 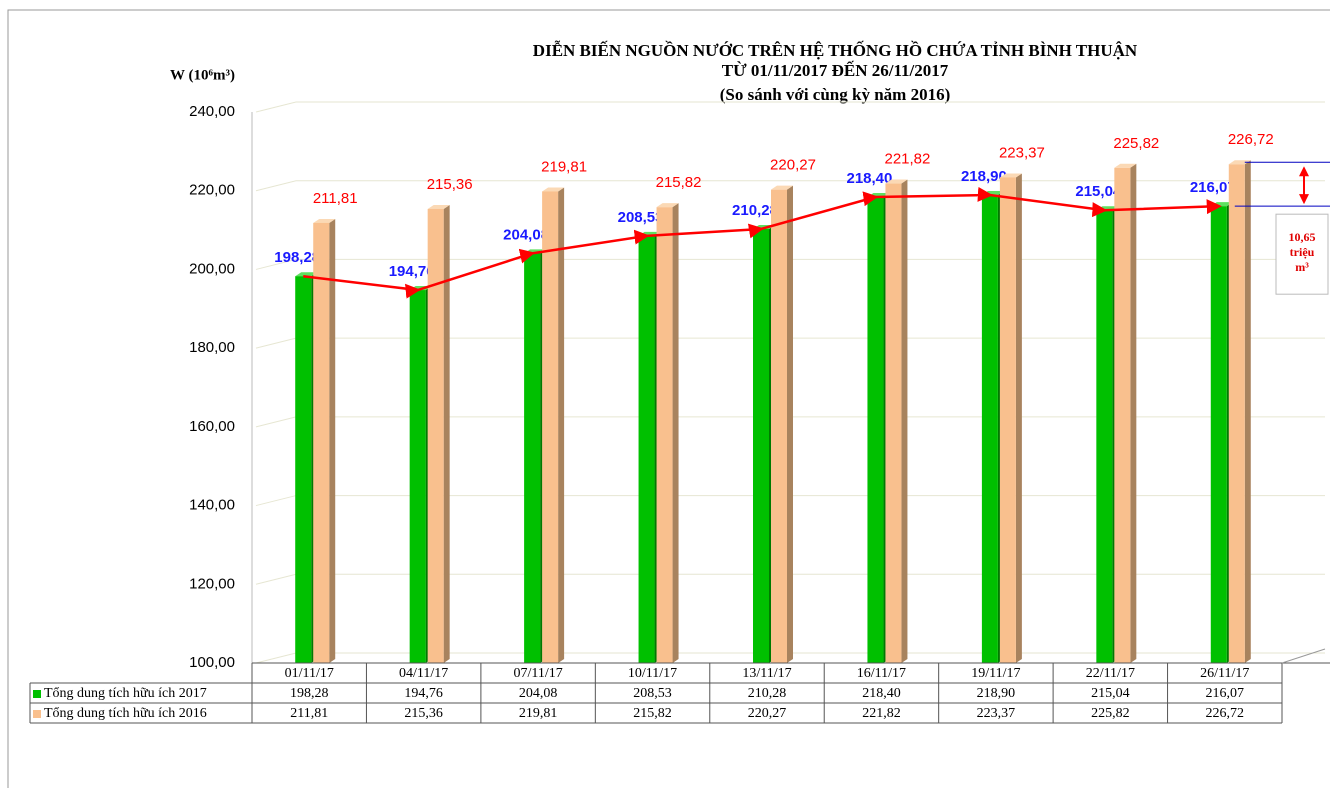 I want to click on table-cell: 211,81, so click(x=309, y=713).